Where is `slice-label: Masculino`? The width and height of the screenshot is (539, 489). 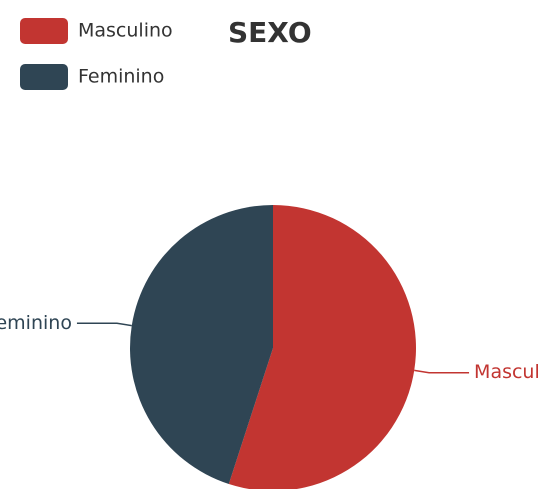
slice-label: Masculino is located at coordinates (506, 372).